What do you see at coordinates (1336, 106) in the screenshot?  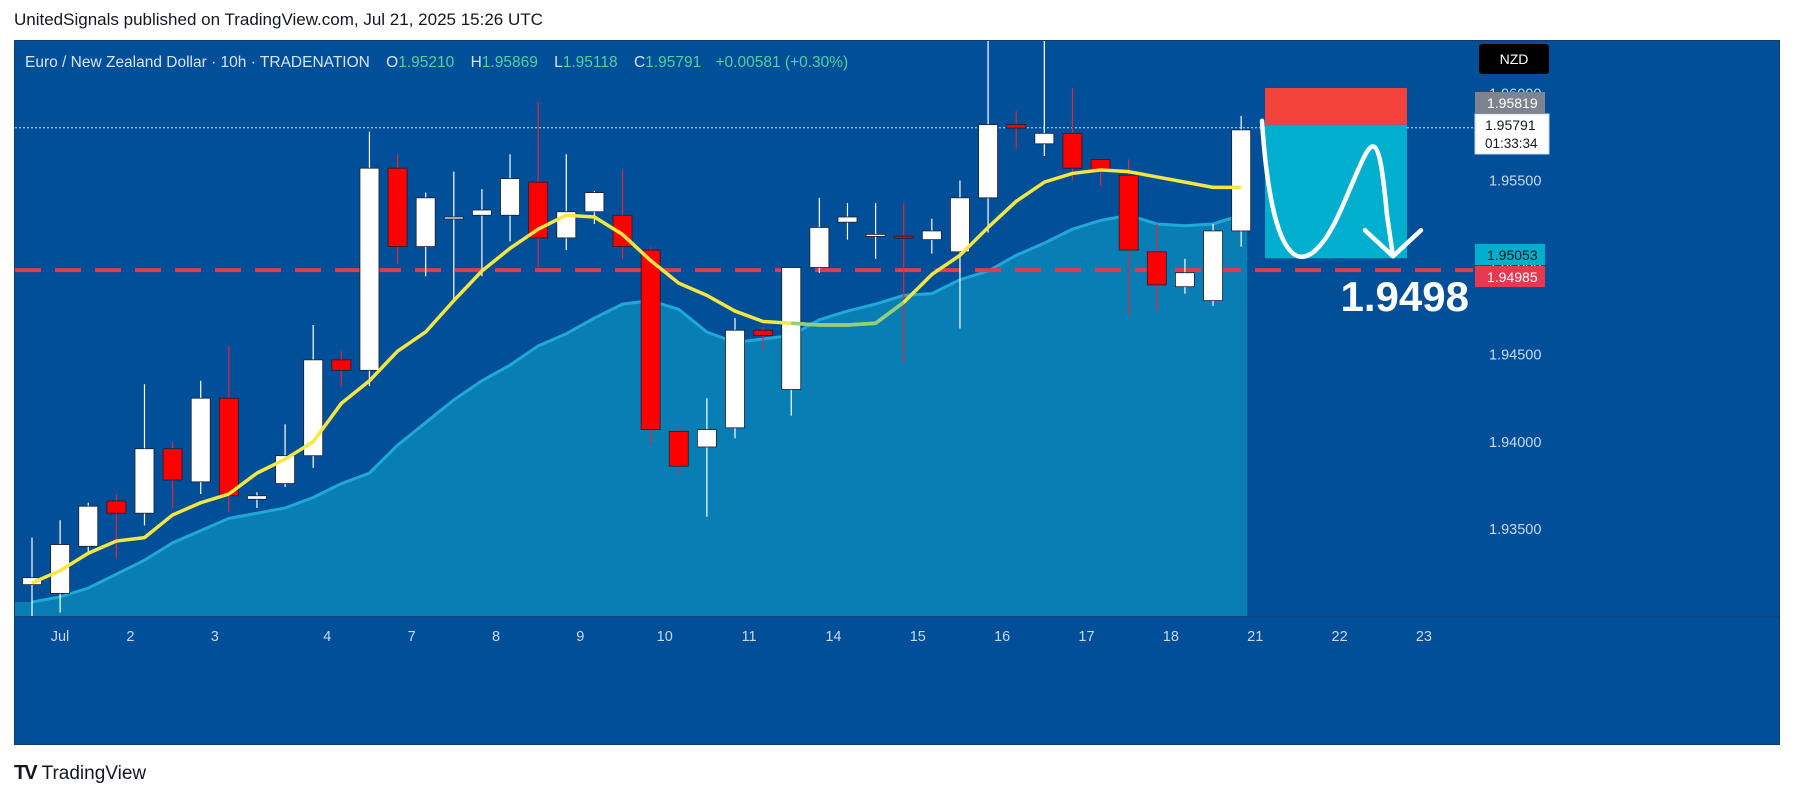 I see `risk-zone` at bounding box center [1336, 106].